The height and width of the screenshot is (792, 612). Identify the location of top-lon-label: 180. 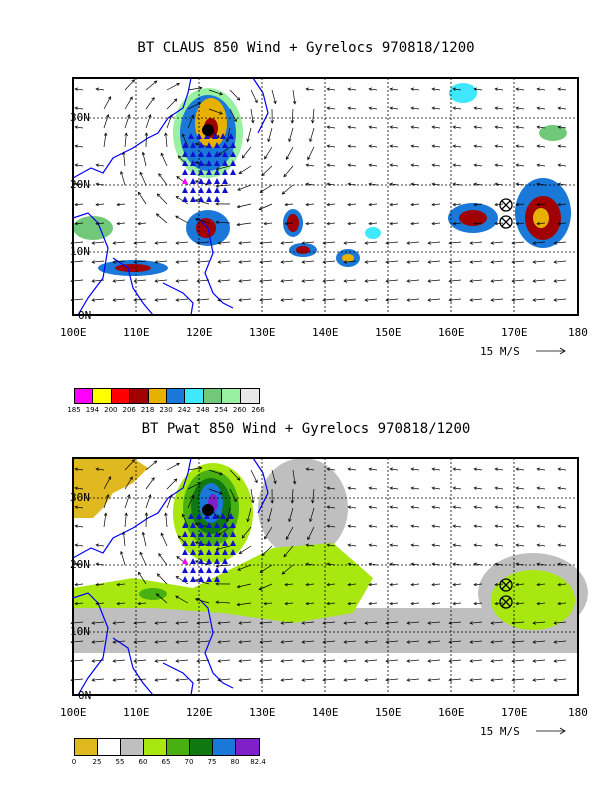
(578, 332).